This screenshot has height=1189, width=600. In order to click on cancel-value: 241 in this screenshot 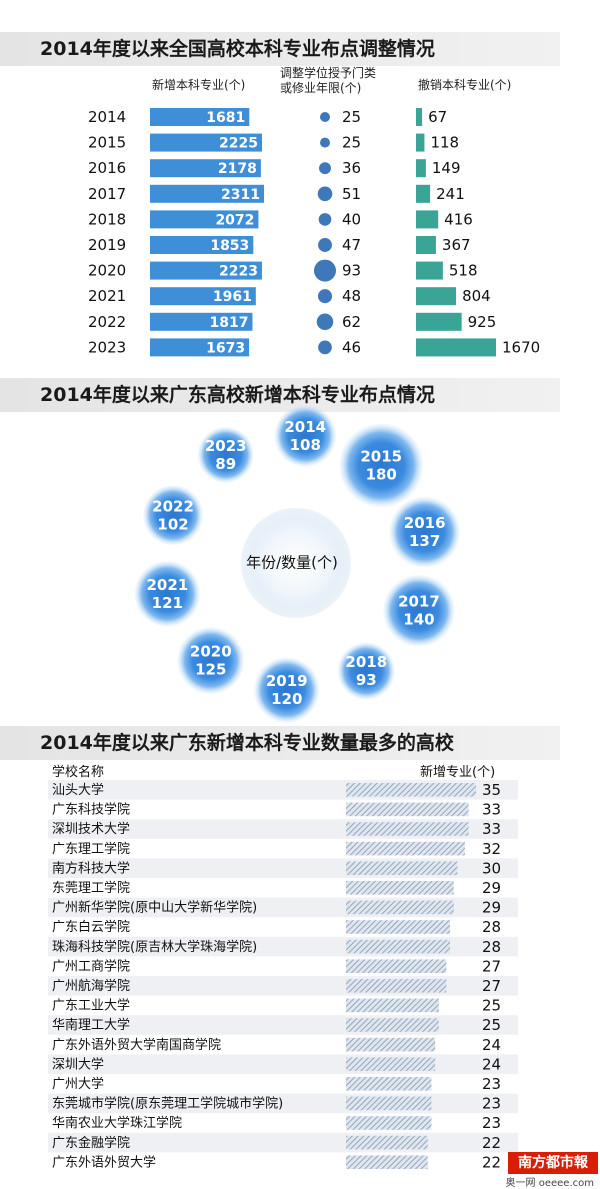, I will do `click(450, 194)`.